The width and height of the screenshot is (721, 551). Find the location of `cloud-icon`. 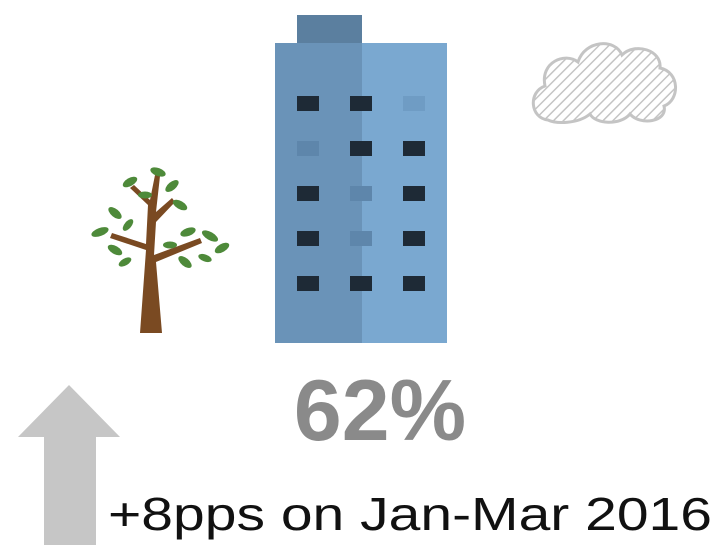

cloud-icon is located at coordinates (604, 83).